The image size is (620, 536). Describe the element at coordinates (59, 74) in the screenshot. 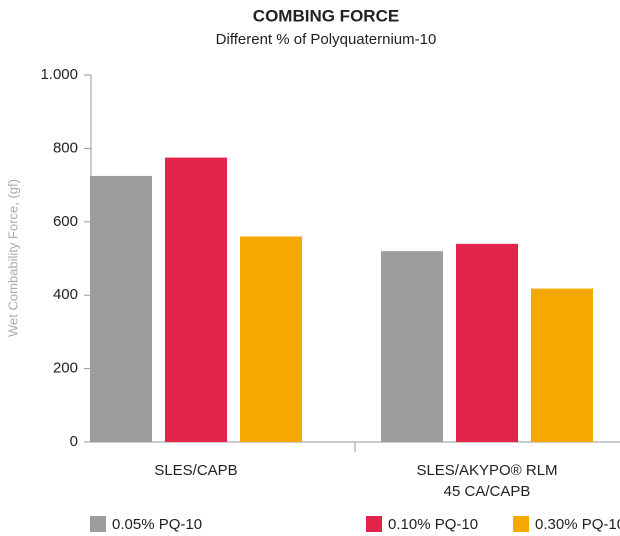

I see `y-tick-label: 1.000` at that location.